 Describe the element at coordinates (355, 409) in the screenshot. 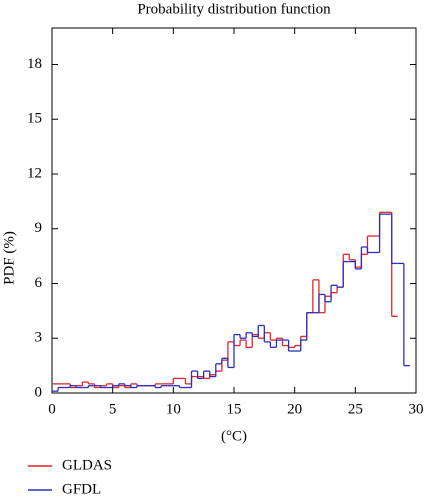

I see `x-tick-label: 25` at that location.